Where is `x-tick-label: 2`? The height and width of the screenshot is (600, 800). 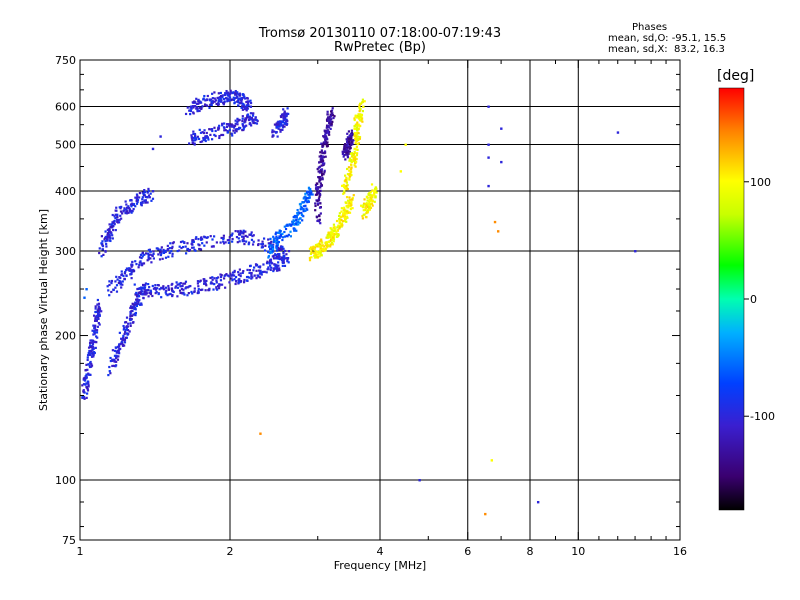 x-tick-label: 2 is located at coordinates (230, 551).